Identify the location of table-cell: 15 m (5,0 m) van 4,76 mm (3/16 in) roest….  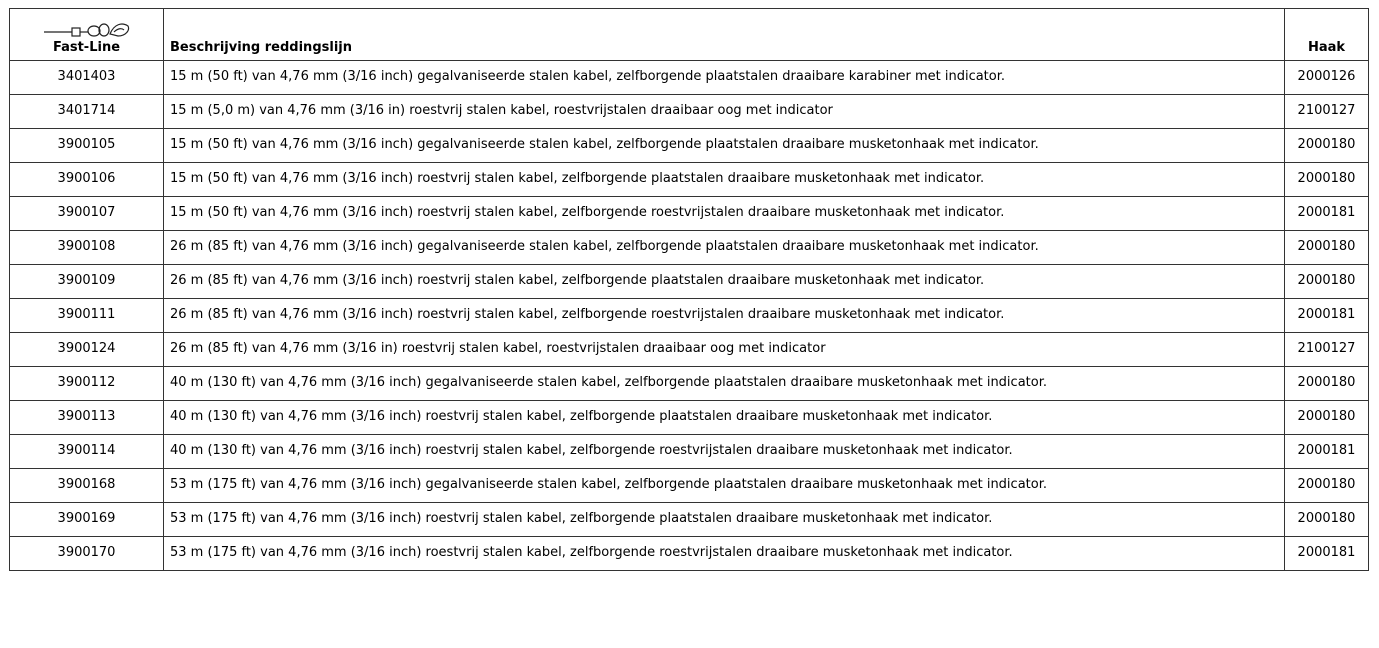
(724, 111).